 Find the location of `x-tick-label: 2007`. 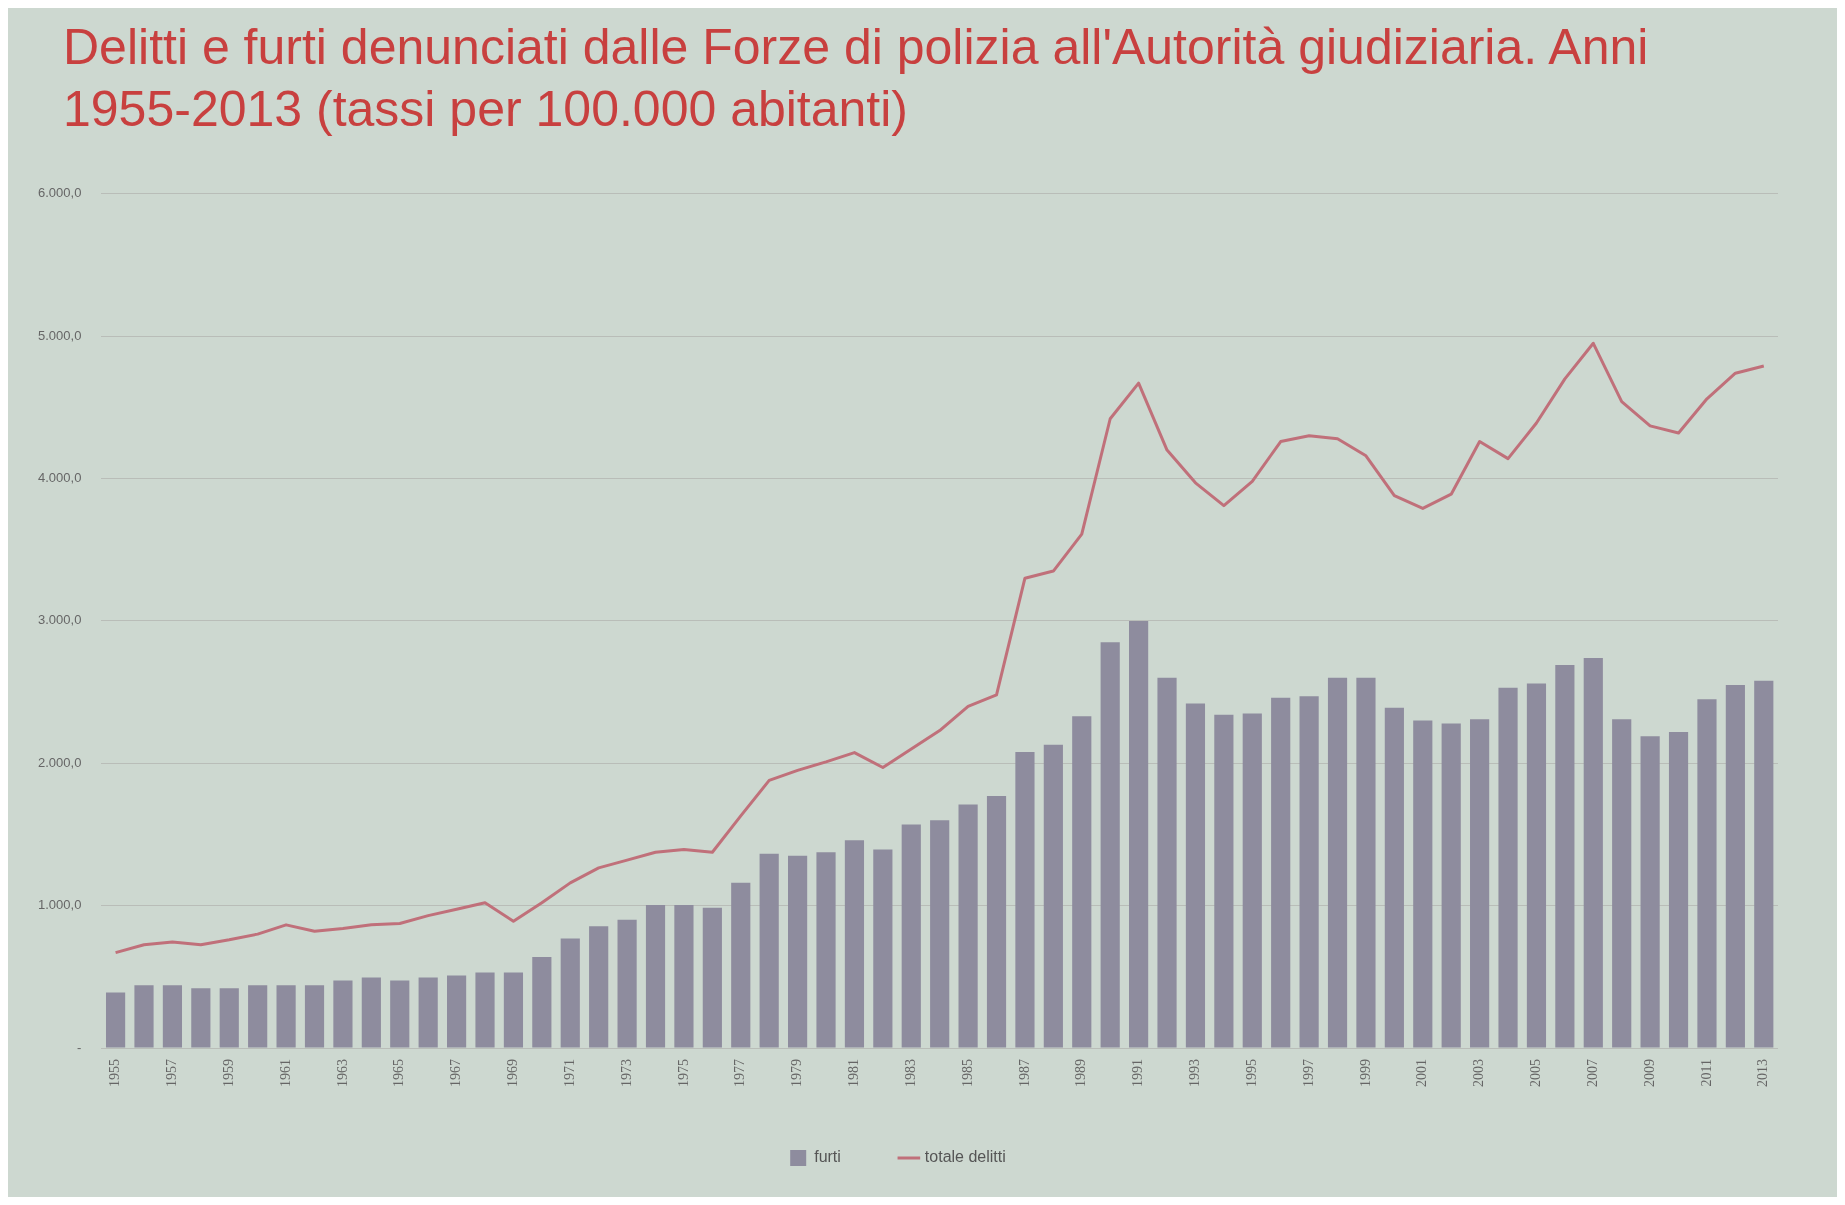

x-tick-label: 2007 is located at coordinates (1592, 1073).